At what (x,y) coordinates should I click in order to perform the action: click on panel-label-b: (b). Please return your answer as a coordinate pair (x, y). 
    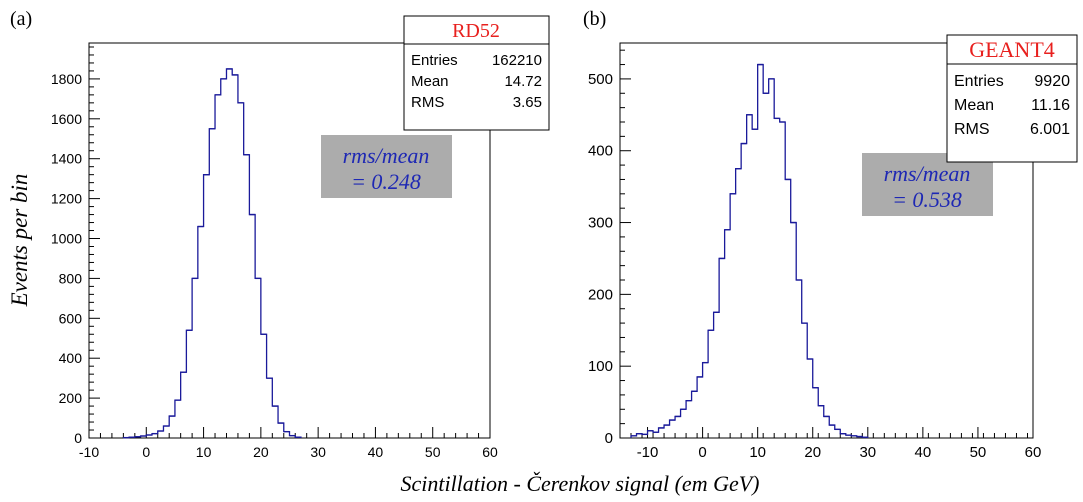
    Looking at the image, I should click on (594, 19).